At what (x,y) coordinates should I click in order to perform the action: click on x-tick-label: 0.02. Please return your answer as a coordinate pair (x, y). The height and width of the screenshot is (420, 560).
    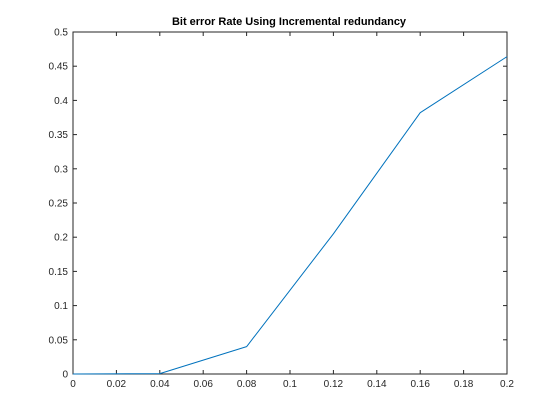
    Looking at the image, I should click on (117, 384).